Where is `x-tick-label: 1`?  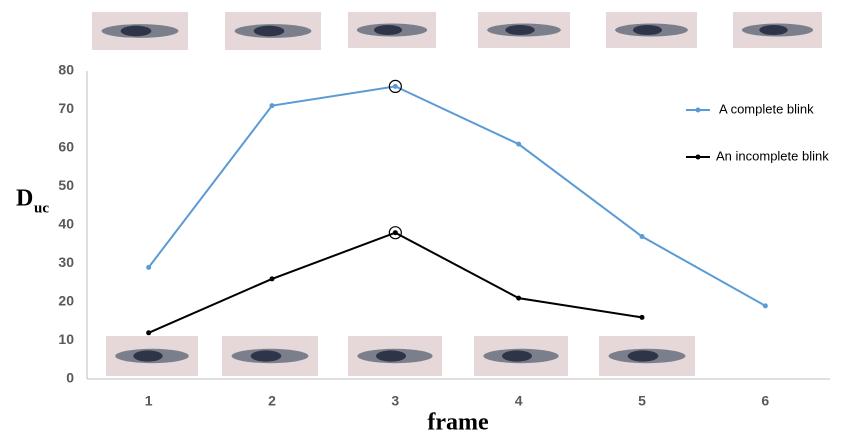
x-tick-label: 1 is located at coordinates (149, 401).